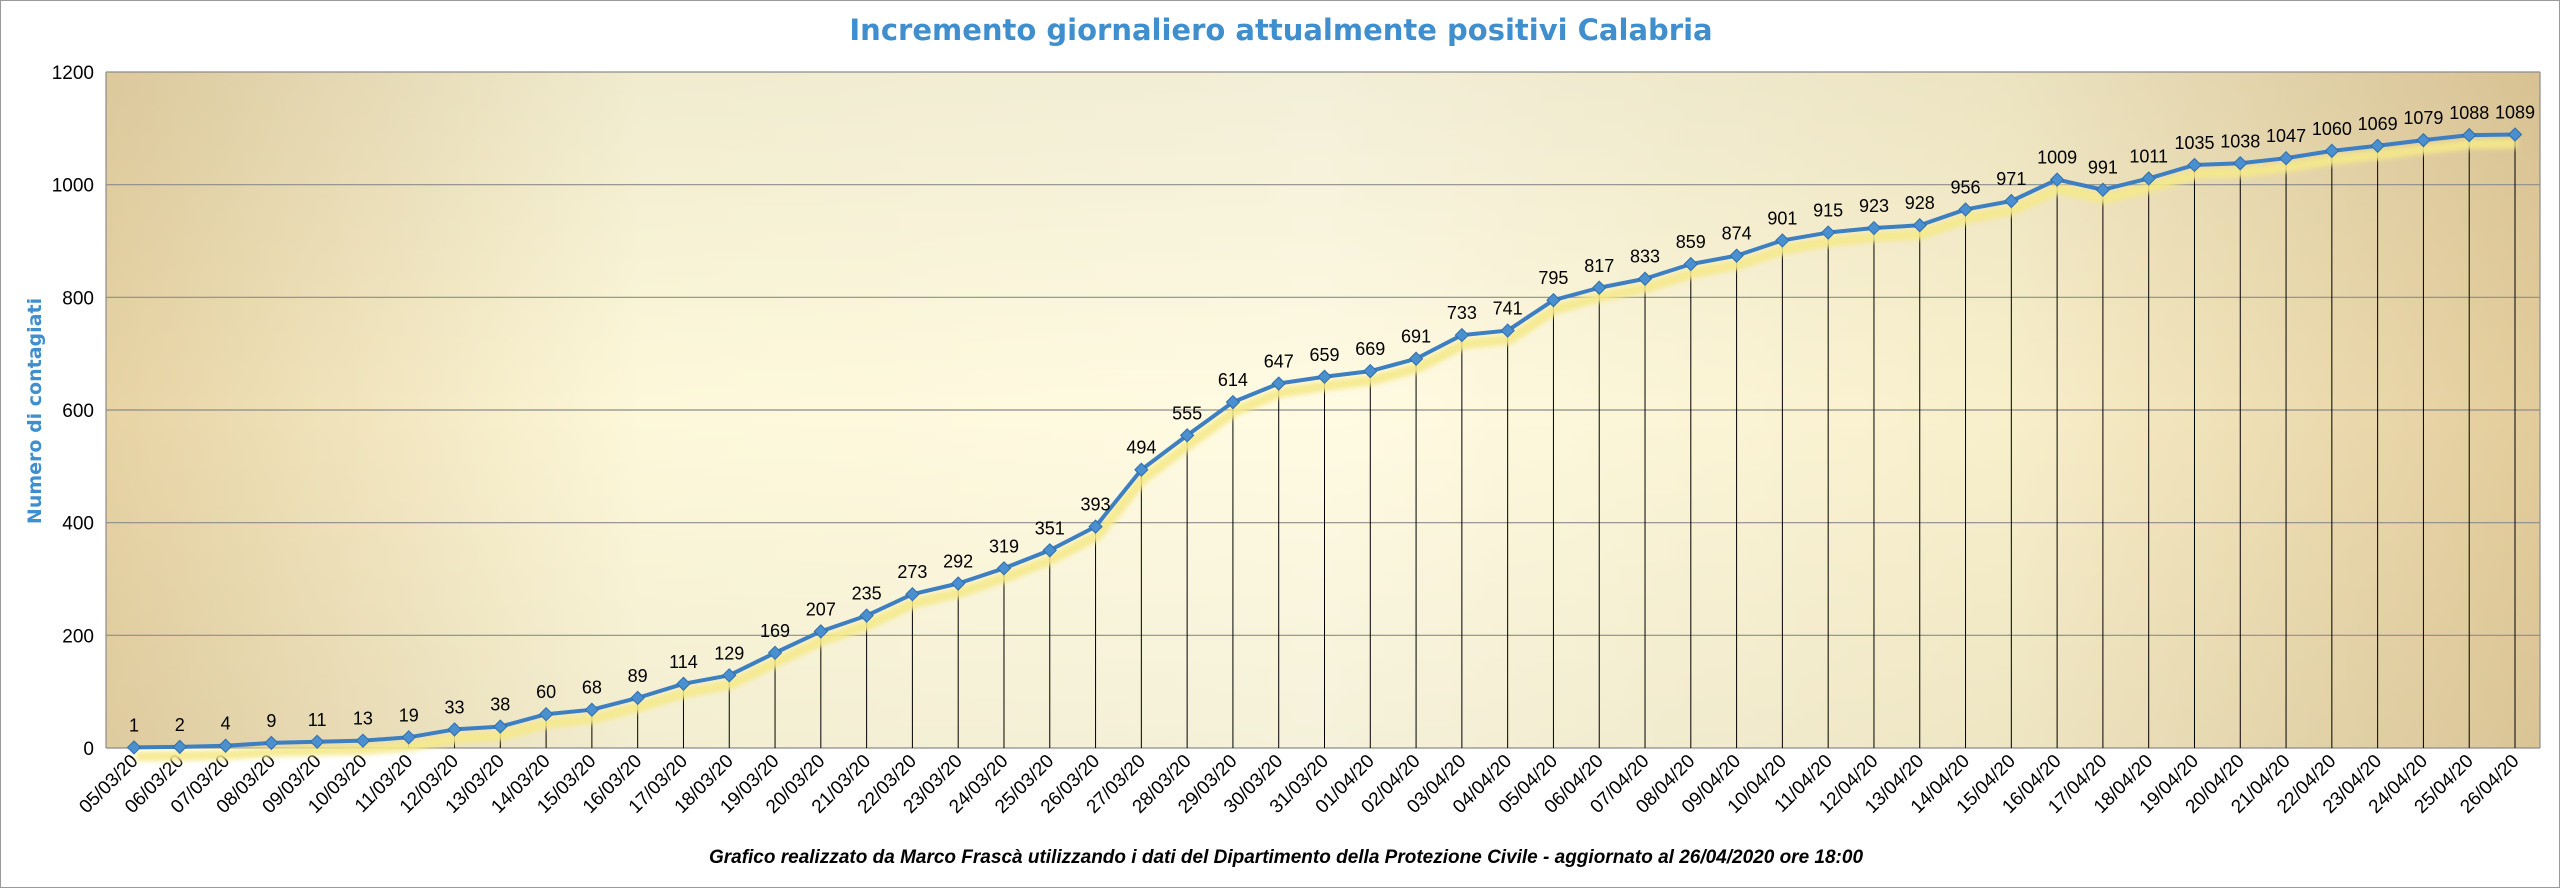  What do you see at coordinates (729, 653) in the screenshot?
I see `data-label: 129` at bounding box center [729, 653].